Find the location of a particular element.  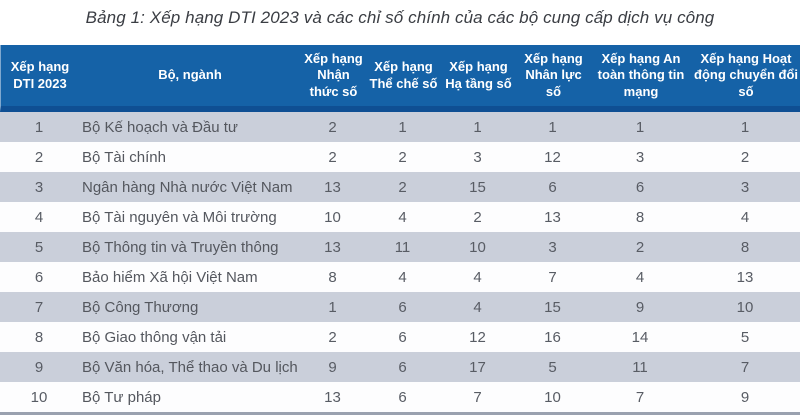

table-row: 9 Bộ Văn hóa, Thể thao và Du lịch 9 6 17 5 11 7 is located at coordinates (400, 367).